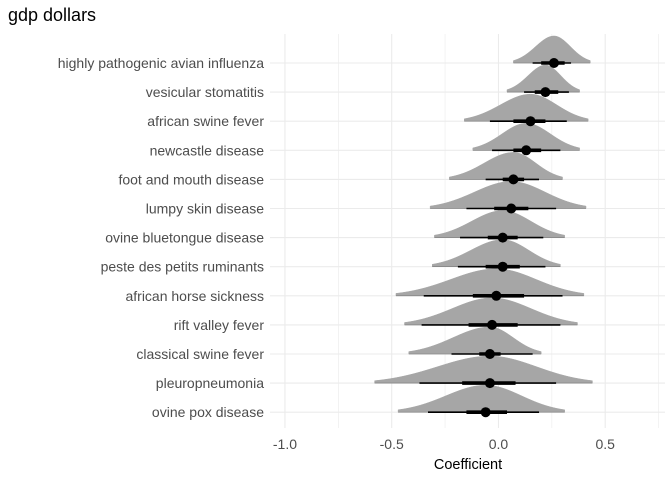 The width and height of the screenshot is (672, 480). What do you see at coordinates (191, 179) in the screenshot?
I see `y-tick-label: foot and mouth disease` at bounding box center [191, 179].